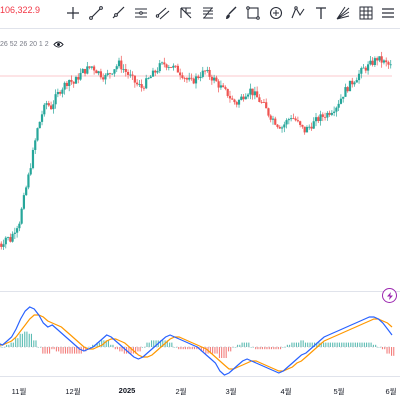 The width and height of the screenshot is (400, 401). Describe the element at coordinates (366, 13) in the screenshot. I see `gann-grid-tool-button` at that location.